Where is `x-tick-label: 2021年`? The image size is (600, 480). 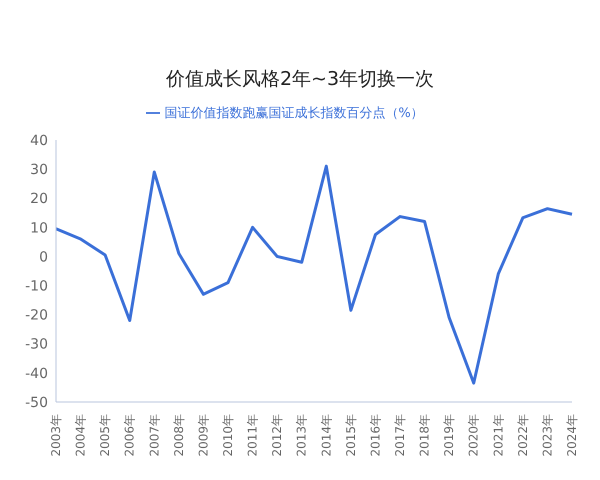
x-tick-label: 2021年 is located at coordinates (498, 435).